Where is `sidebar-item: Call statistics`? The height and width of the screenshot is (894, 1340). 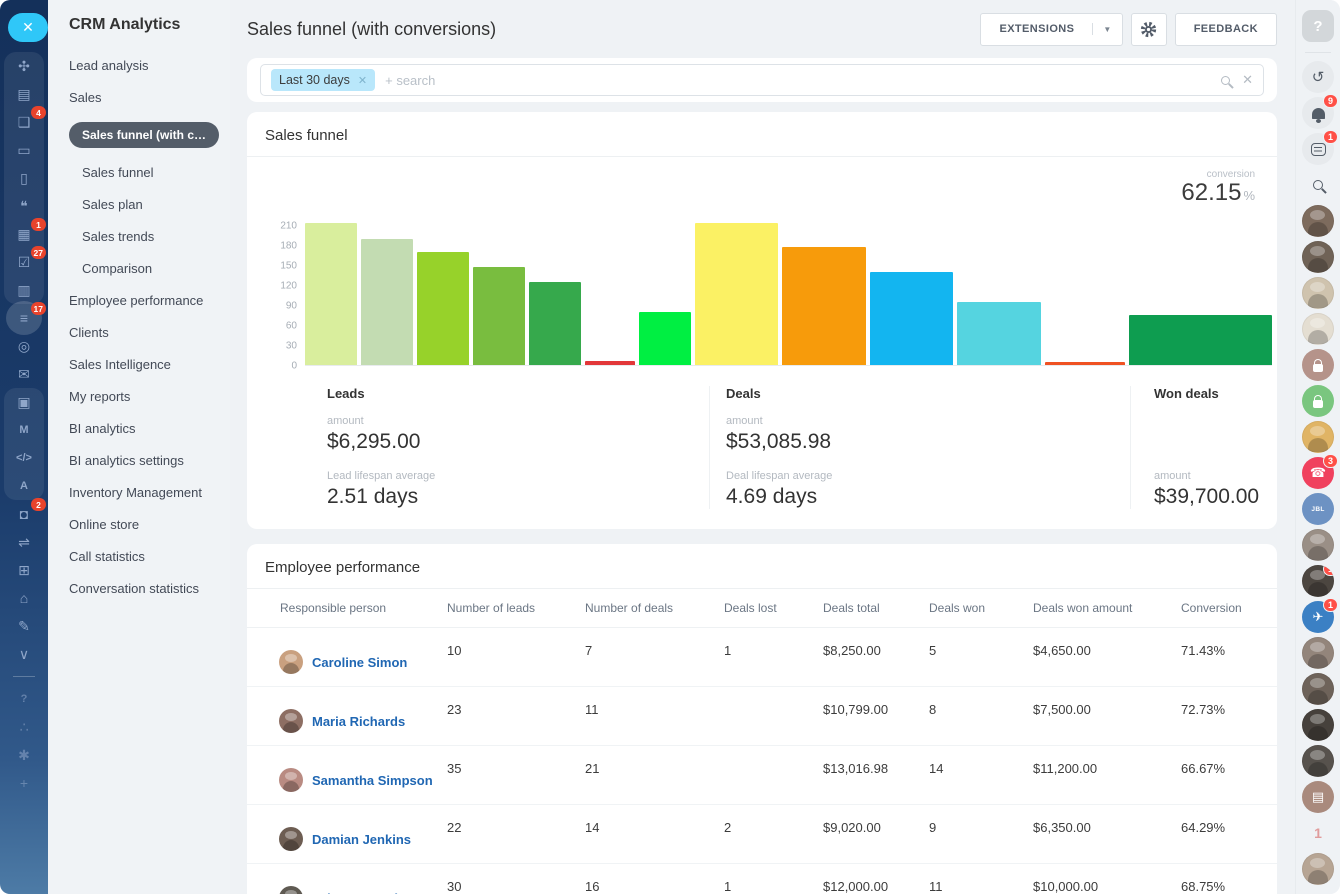 sidebar-item: Call statistics is located at coordinates (107, 556).